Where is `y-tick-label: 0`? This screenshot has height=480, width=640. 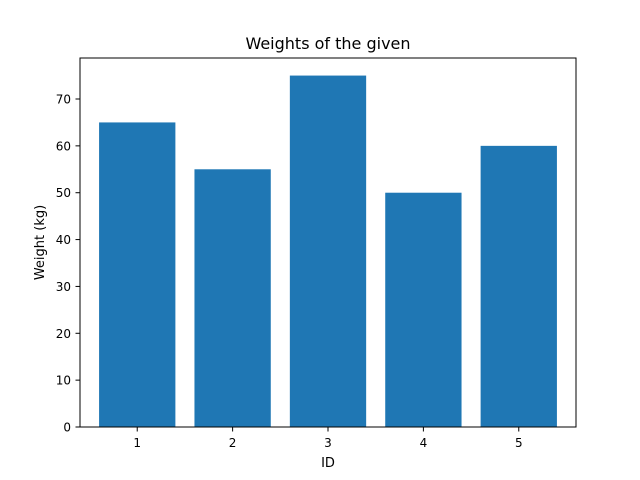 y-tick-label: 0 is located at coordinates (67, 428).